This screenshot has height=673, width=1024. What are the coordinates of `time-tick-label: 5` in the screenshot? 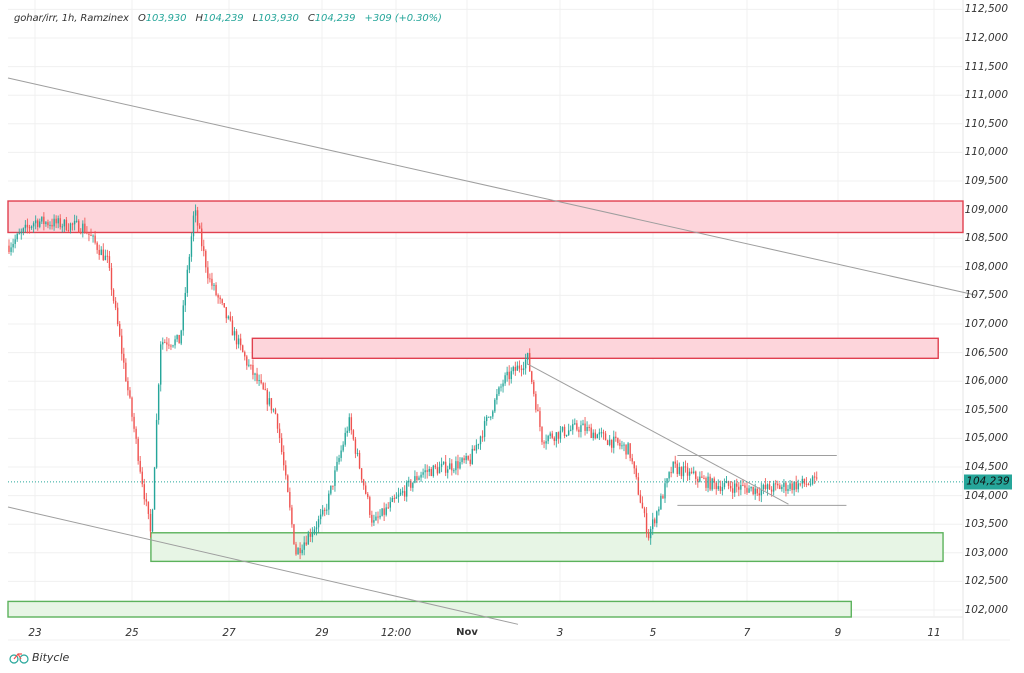 It's located at (653, 633).